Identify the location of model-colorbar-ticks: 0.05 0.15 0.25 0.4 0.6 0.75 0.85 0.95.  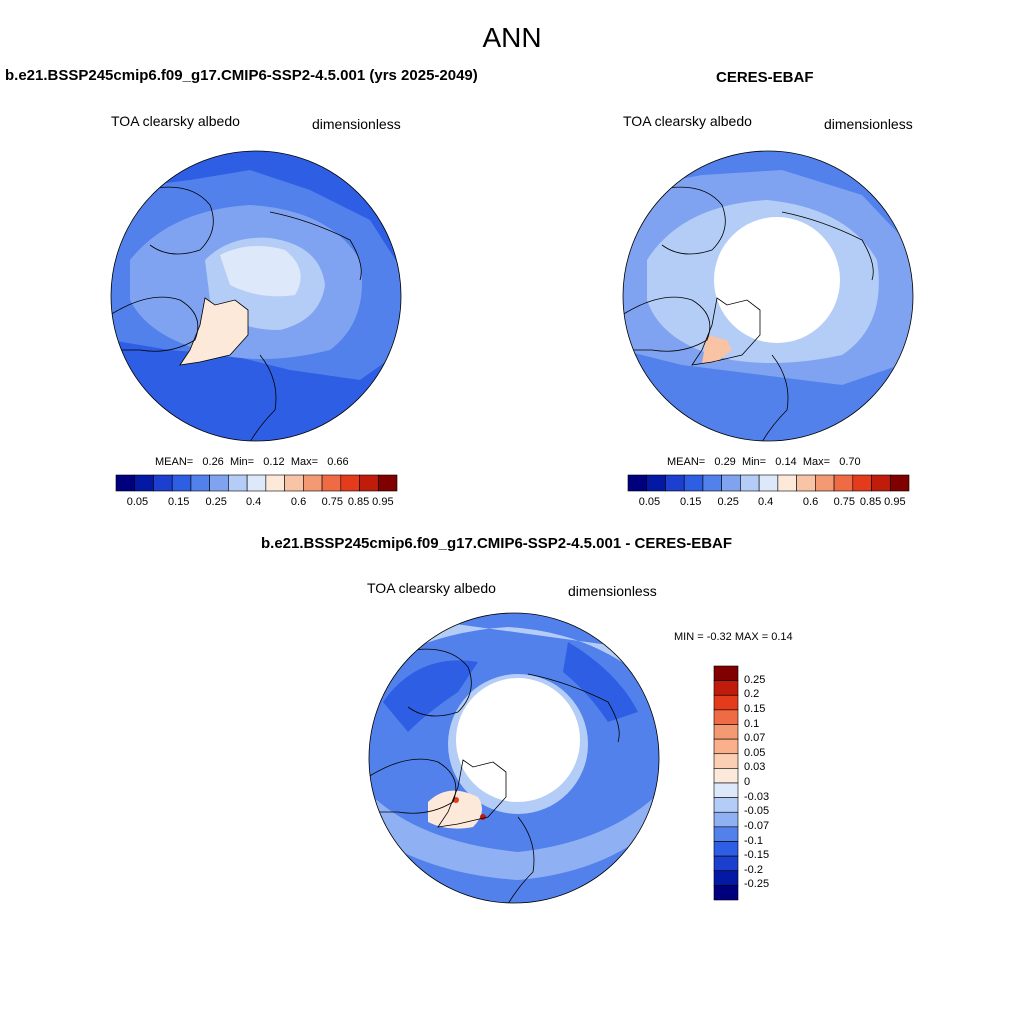
(512, 503).